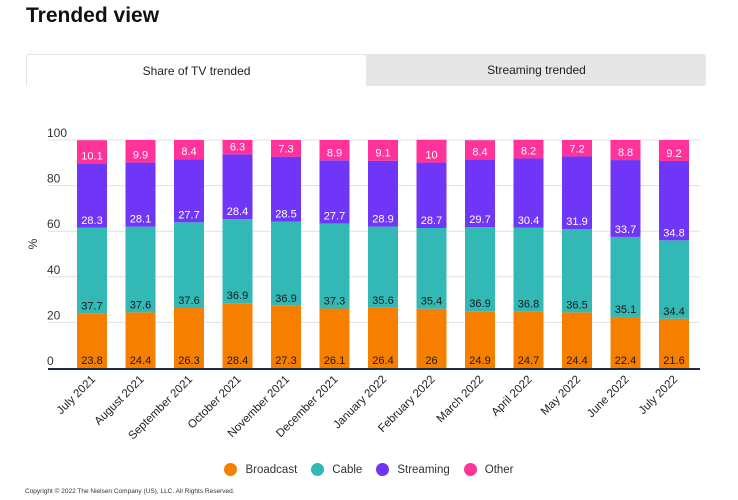 This screenshot has width=738, height=500. Describe the element at coordinates (91, 361) in the screenshot. I see `data-label: 23.8` at that location.